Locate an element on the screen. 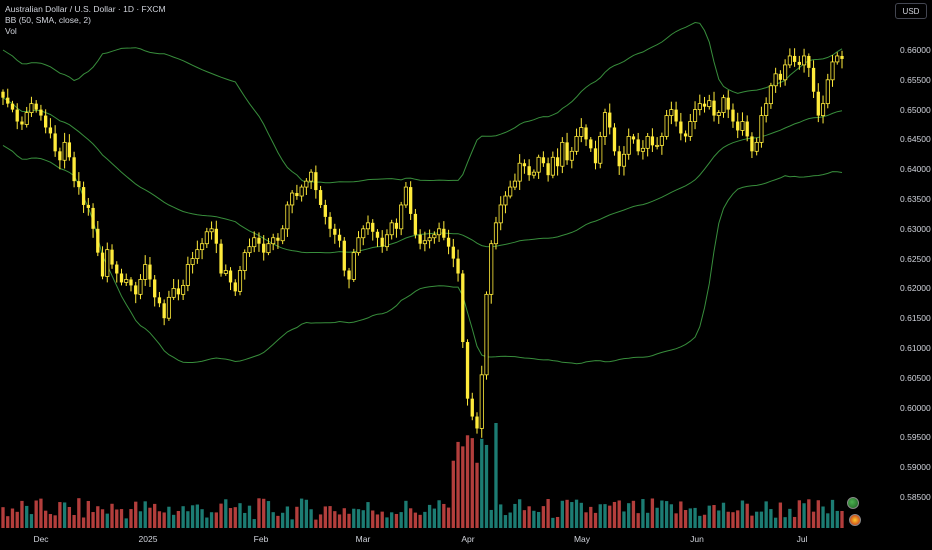  legend-volume: Vol is located at coordinates (11, 31).